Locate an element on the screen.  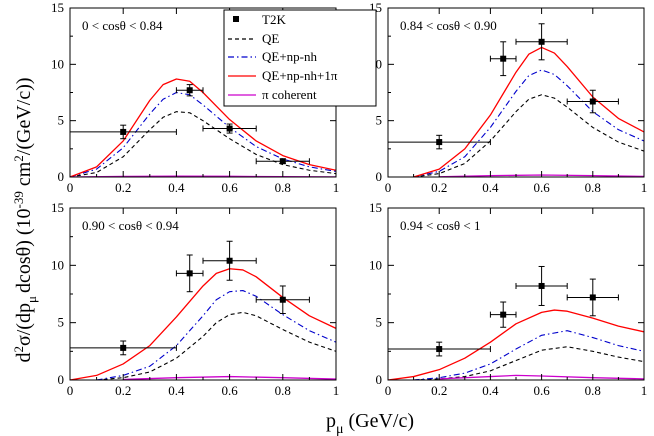
legend-item-pi-coherent: π coherent is located at coordinates (272, 94).